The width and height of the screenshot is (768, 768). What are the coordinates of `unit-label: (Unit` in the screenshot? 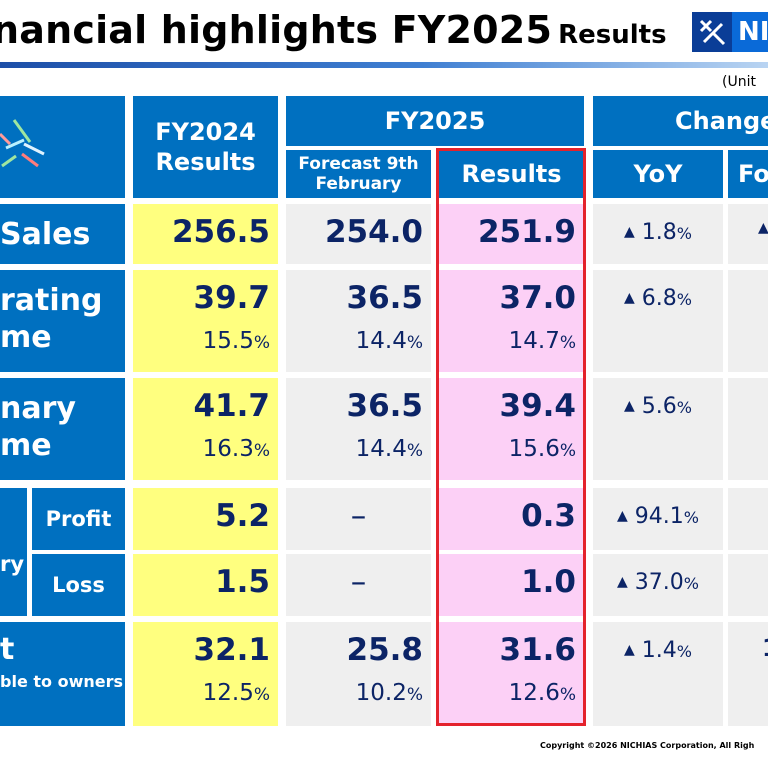 It's located at (739, 82).